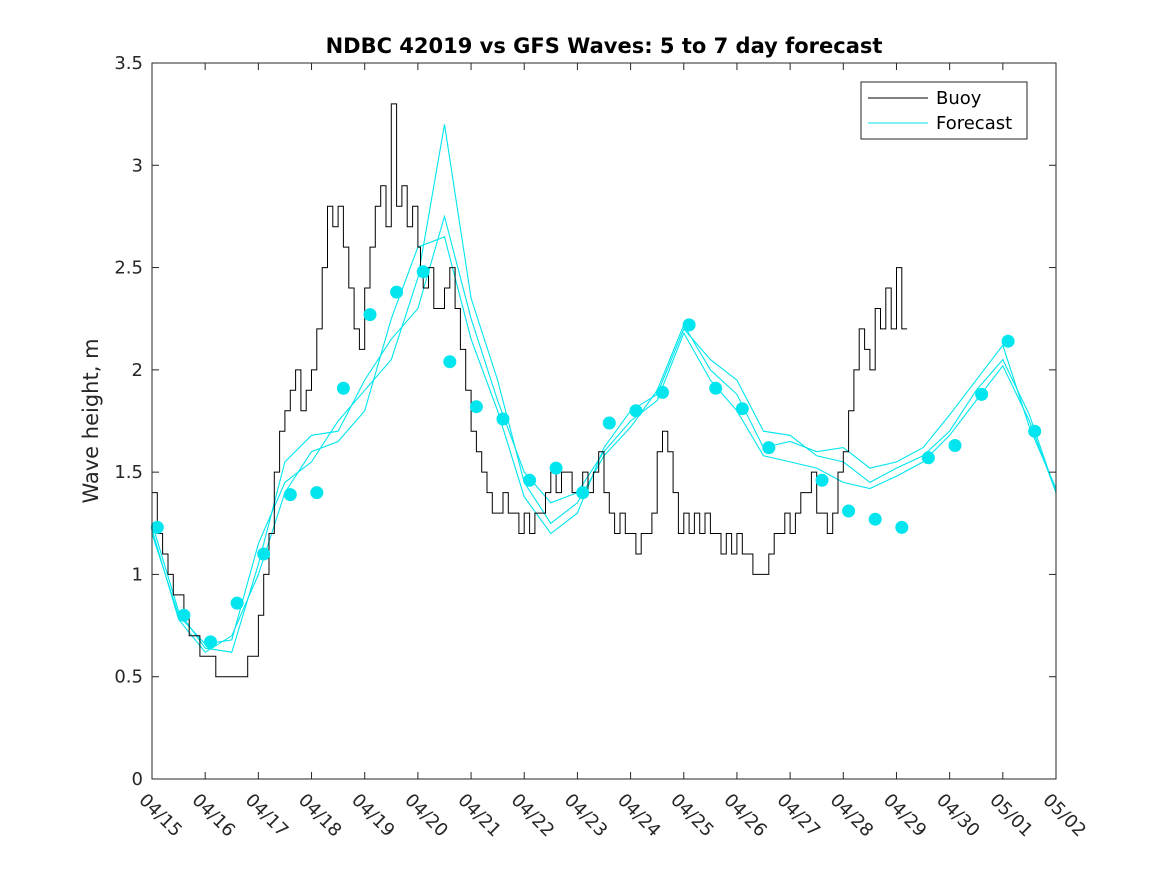 The image size is (1167, 875). What do you see at coordinates (959, 98) in the screenshot?
I see `legend-buoy-label: Buoy` at bounding box center [959, 98].